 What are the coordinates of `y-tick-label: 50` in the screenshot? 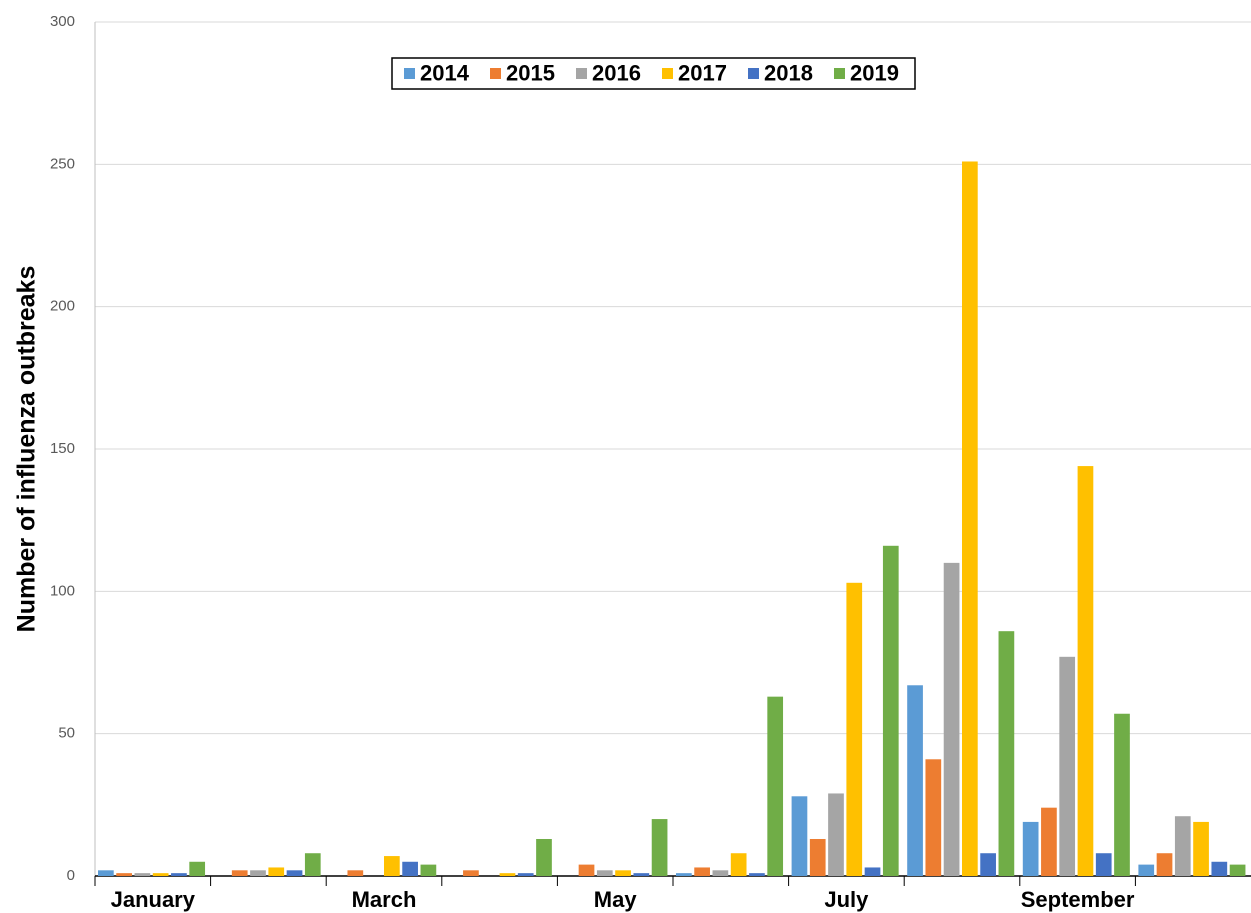 It's located at (66, 733).